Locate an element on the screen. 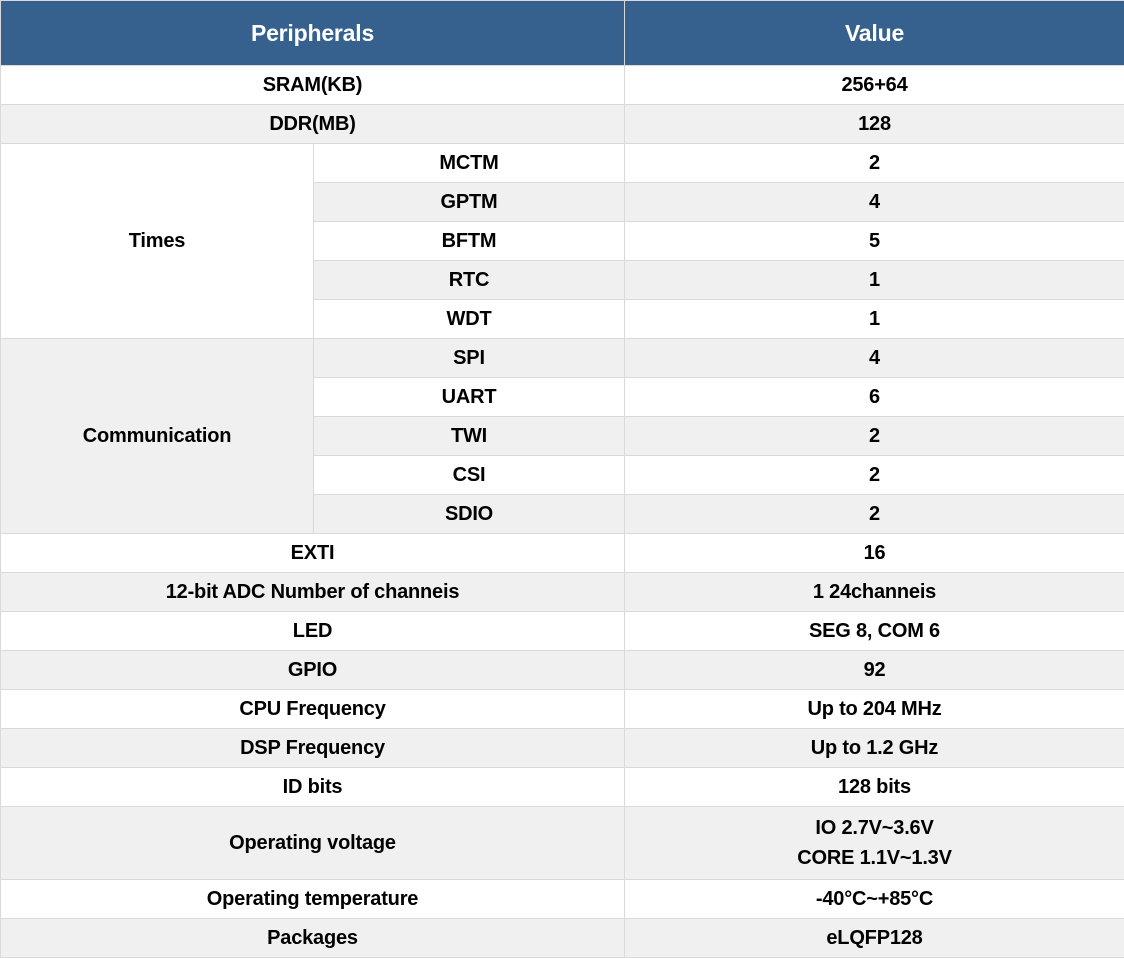 The height and width of the screenshot is (958, 1124). sub-label-cell: SDIO is located at coordinates (469, 514).